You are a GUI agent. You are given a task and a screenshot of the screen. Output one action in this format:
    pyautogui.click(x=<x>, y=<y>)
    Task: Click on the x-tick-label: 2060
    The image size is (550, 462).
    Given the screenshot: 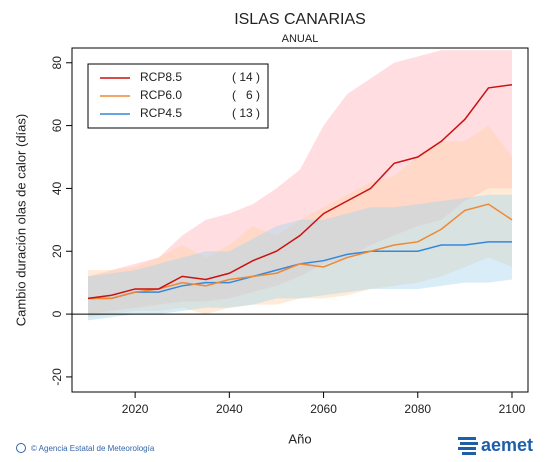 What is the action you would take?
    pyautogui.click(x=323, y=409)
    